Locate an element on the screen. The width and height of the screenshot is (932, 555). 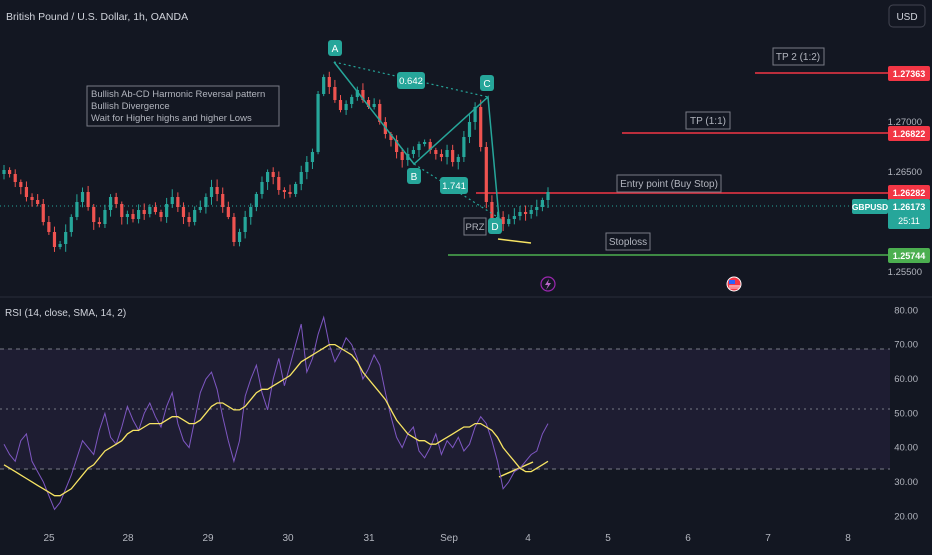
abcd-legs is located at coordinates (416, 140).